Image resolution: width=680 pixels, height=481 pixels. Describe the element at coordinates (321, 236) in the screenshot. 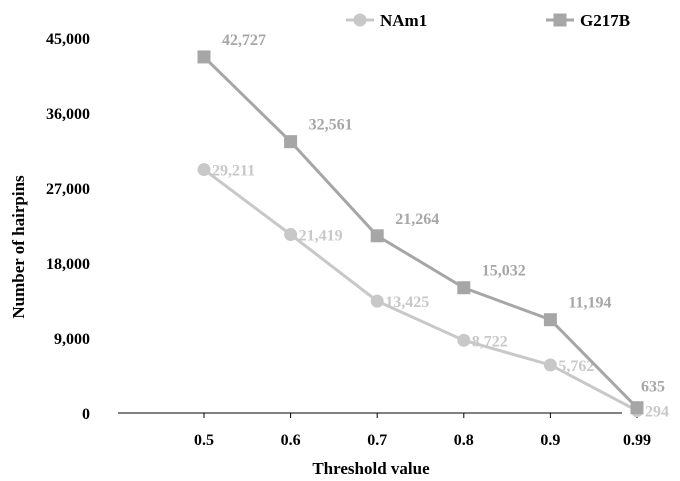

I see `data-label: 21,419` at that location.